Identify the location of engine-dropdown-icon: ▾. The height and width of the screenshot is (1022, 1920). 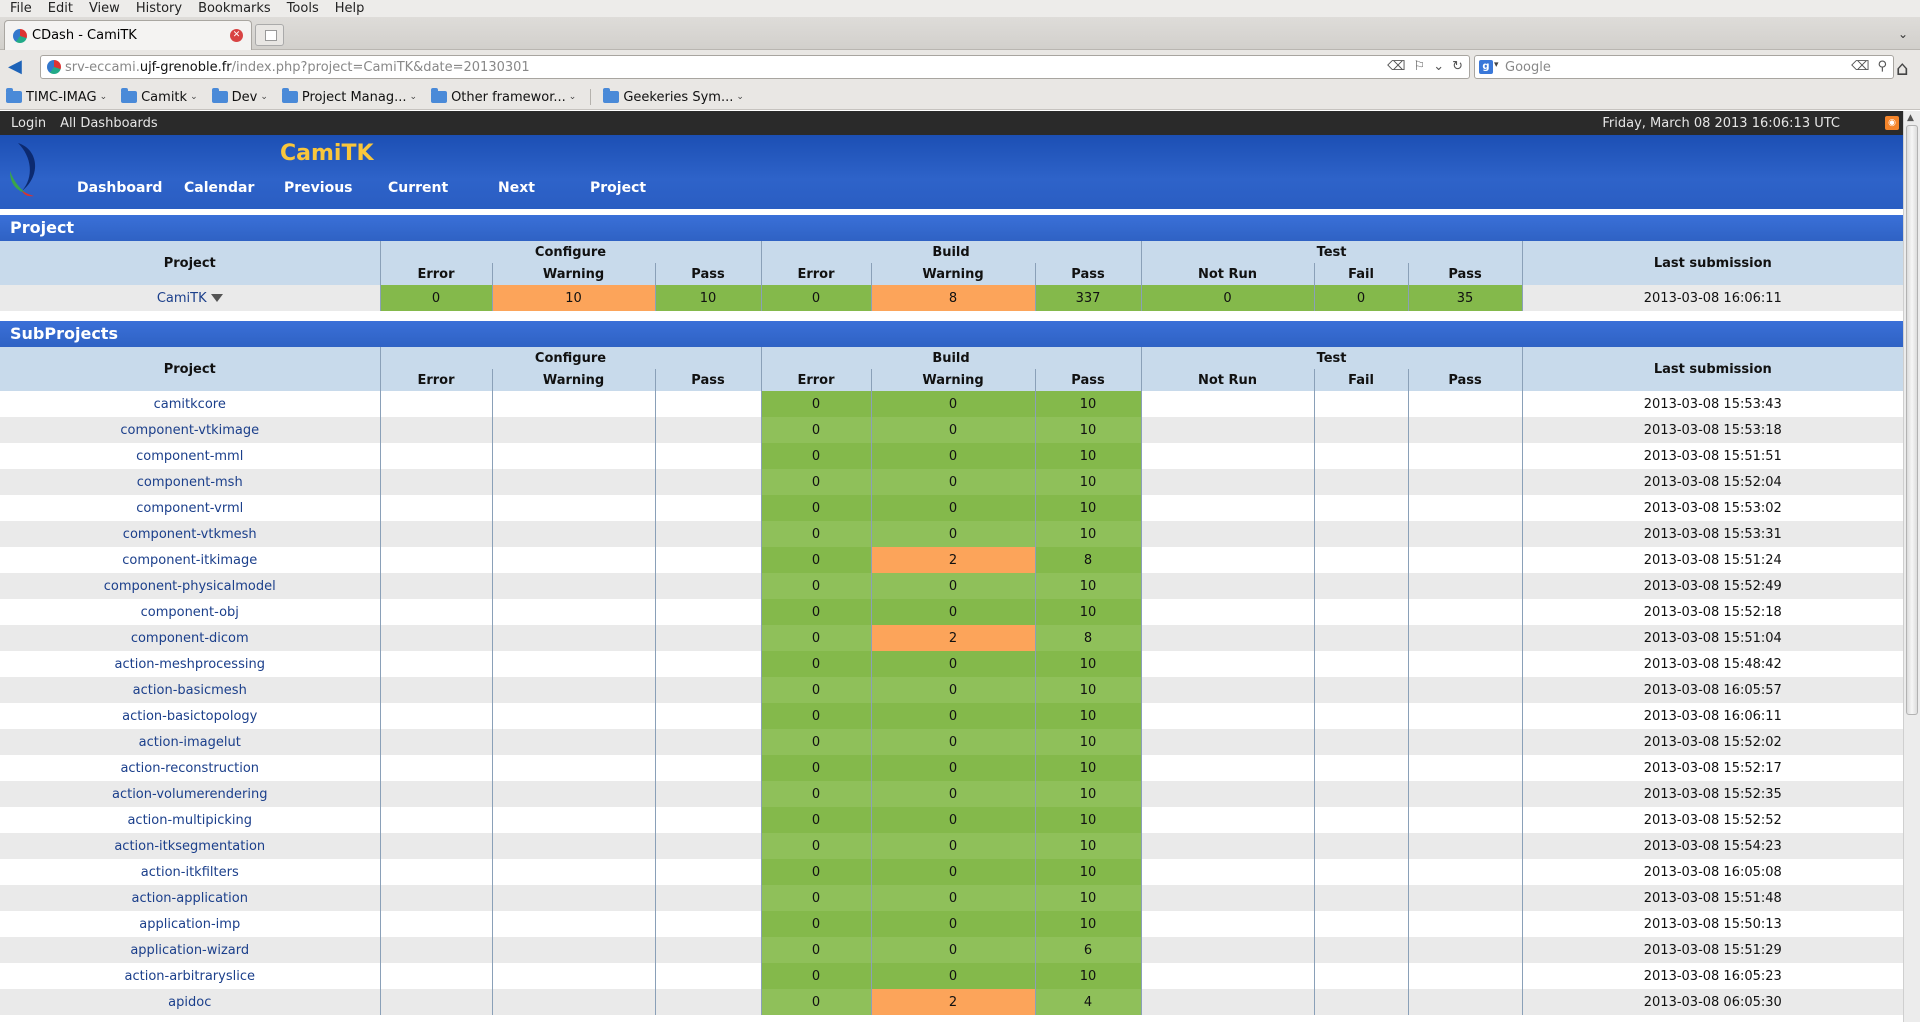
(1496, 65).